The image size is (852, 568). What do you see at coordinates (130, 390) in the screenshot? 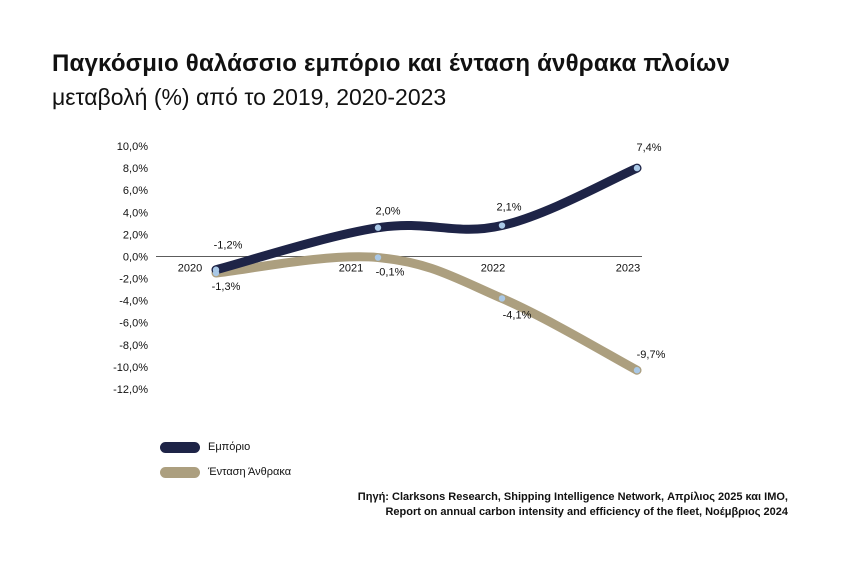
I see `y-tick-label: -12,0%` at bounding box center [130, 390].